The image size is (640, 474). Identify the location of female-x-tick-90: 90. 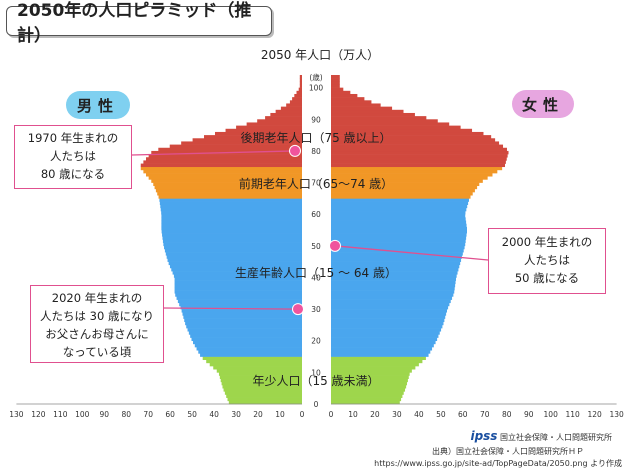
(529, 414).